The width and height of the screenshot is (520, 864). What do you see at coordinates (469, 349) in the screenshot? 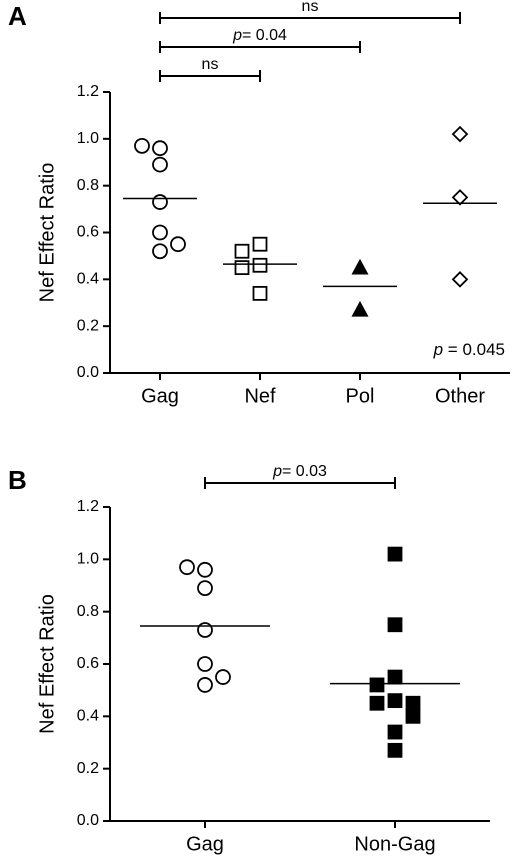
I see `annotation: p = 0.045` at bounding box center [469, 349].